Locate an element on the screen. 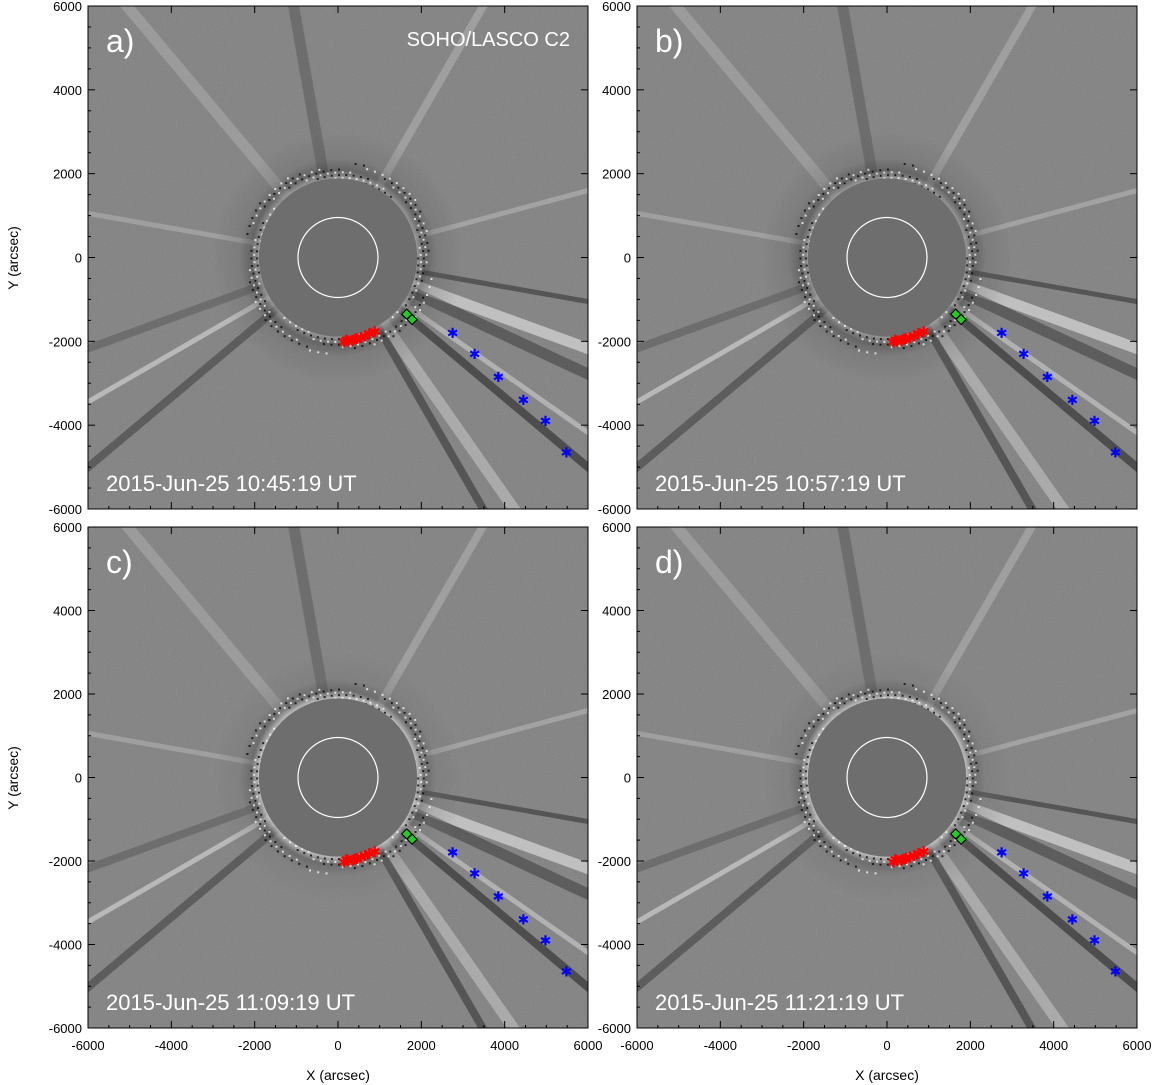 Image resolution: width=1158 pixels, height=1085 pixels. x-axis-label-left: X (arcsec) is located at coordinates (338, 1075).